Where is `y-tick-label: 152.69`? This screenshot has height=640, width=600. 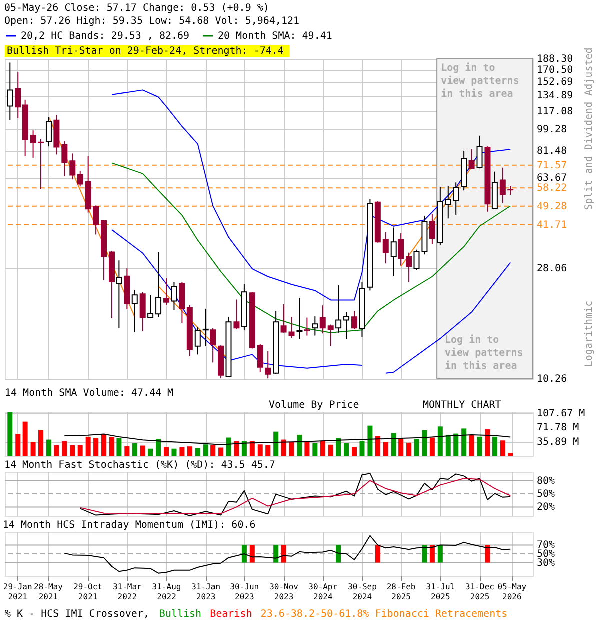 y-tick-label: 152.69 is located at coordinates (555, 82).